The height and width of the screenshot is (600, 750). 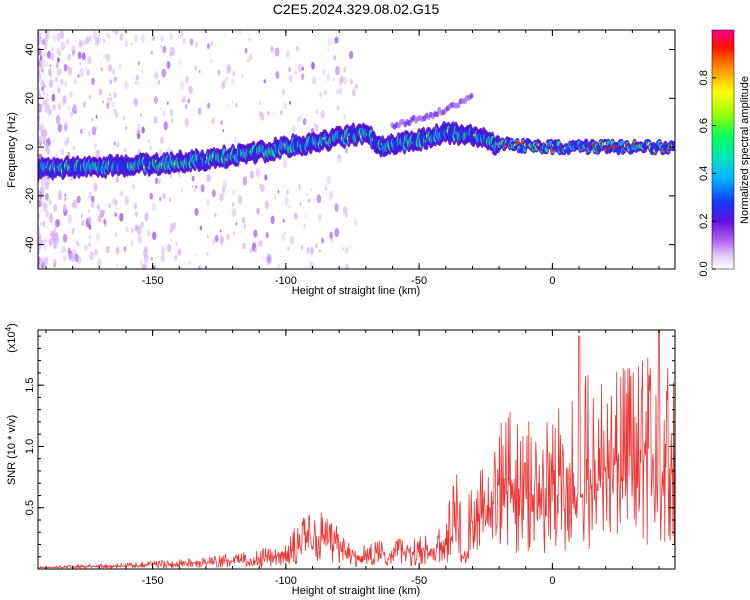 I want to click on x-tick-label: -100, so click(x=286, y=281).